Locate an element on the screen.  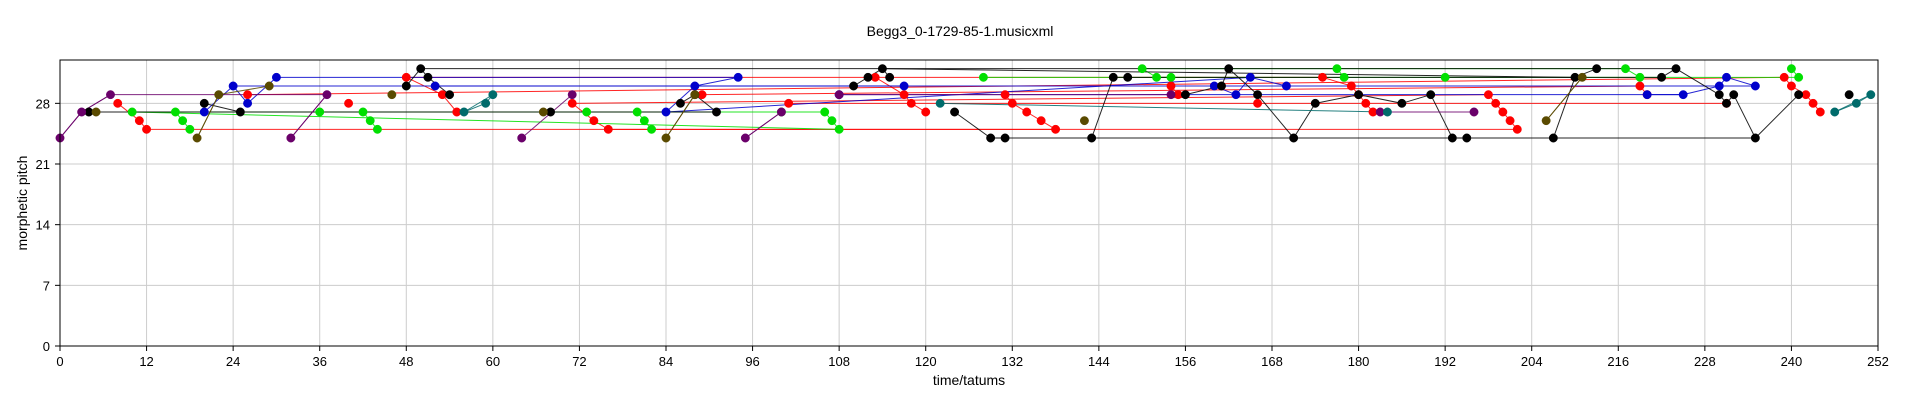
series-link-green is located at coordinates (486, 120).